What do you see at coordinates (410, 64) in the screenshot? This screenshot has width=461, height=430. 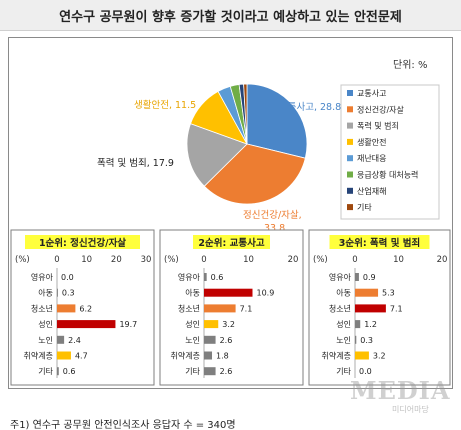 I see `unit-label: 단위: %` at bounding box center [410, 64].